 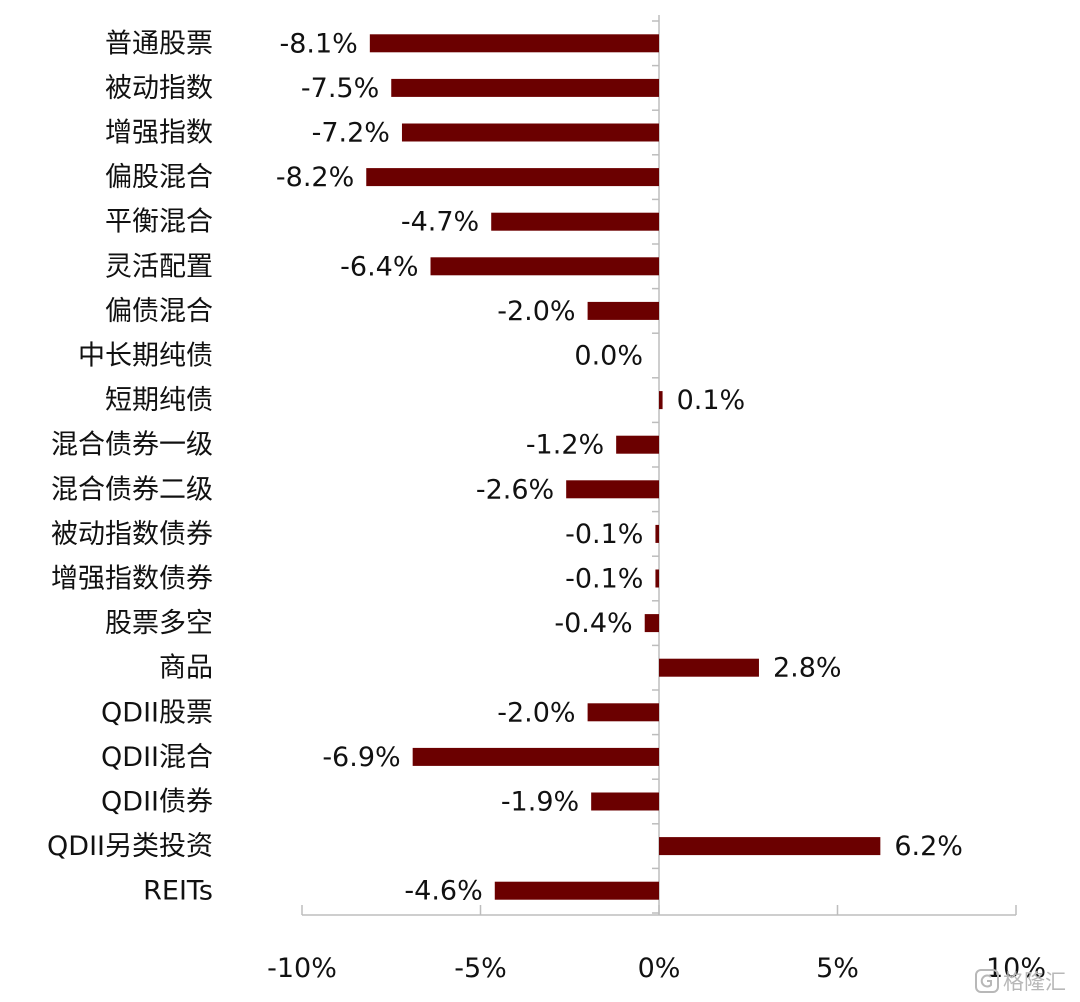 What do you see at coordinates (1016, 968) in the screenshot?
I see `x-tick-label: 10%` at bounding box center [1016, 968].